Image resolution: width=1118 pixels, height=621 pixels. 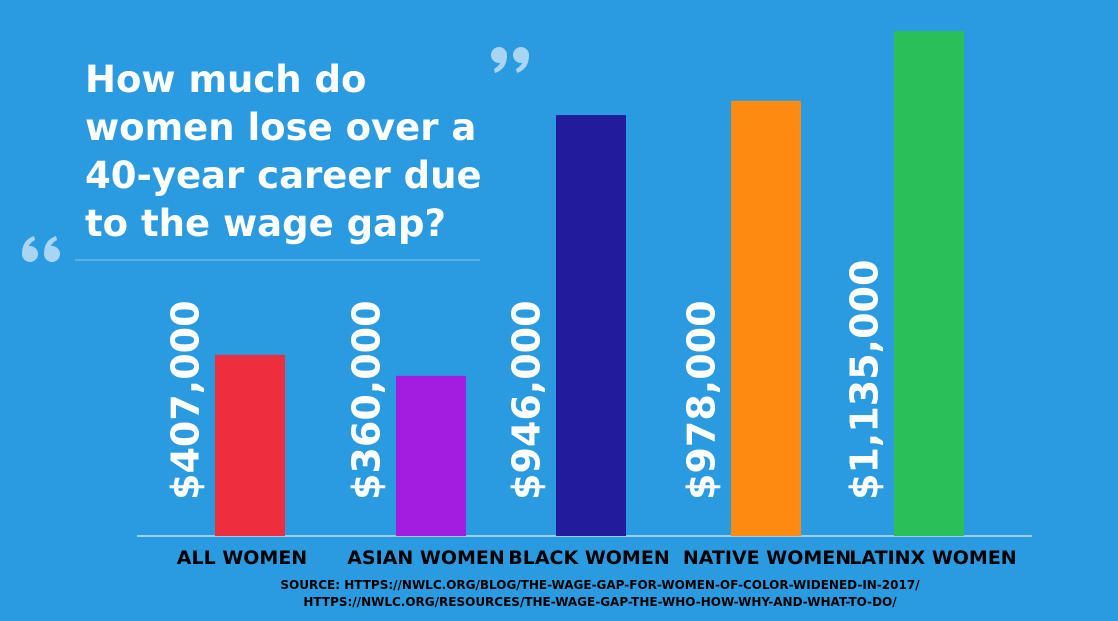 What do you see at coordinates (41, 249) in the screenshot?
I see `quote-open` at bounding box center [41, 249].